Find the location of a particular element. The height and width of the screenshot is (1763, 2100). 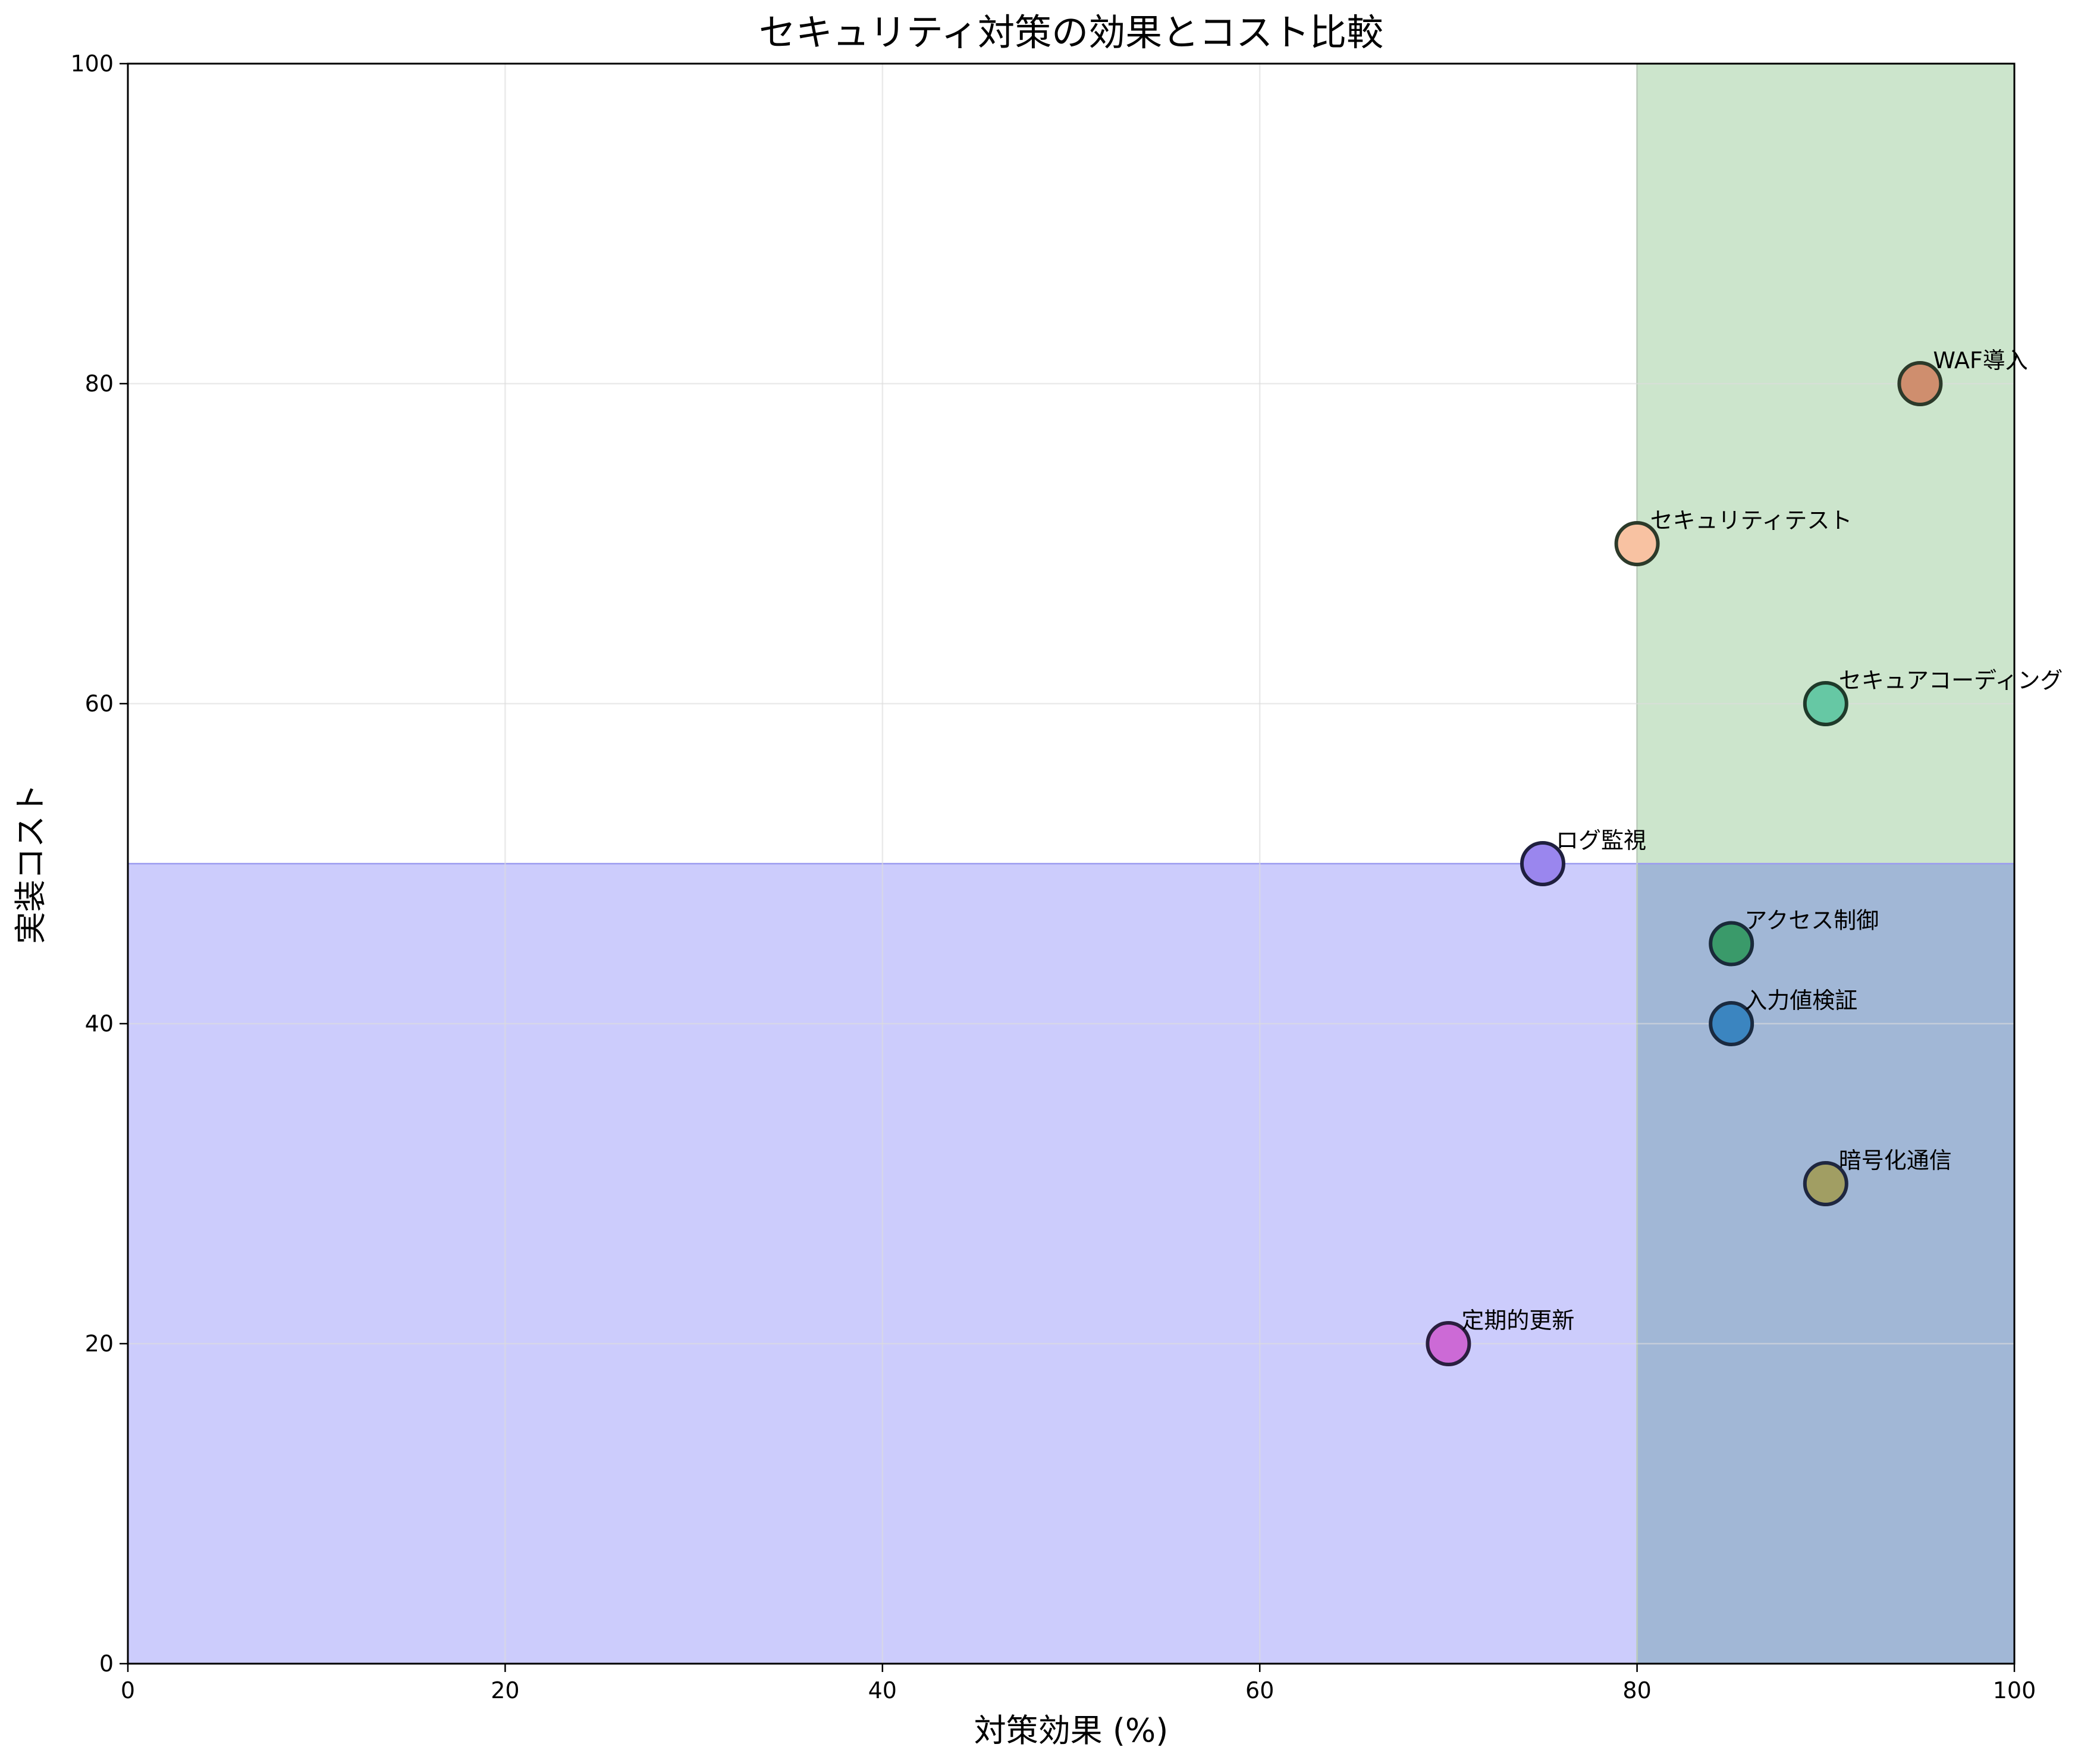

data-point-label: セキュリティテスト is located at coordinates (1751, 520).